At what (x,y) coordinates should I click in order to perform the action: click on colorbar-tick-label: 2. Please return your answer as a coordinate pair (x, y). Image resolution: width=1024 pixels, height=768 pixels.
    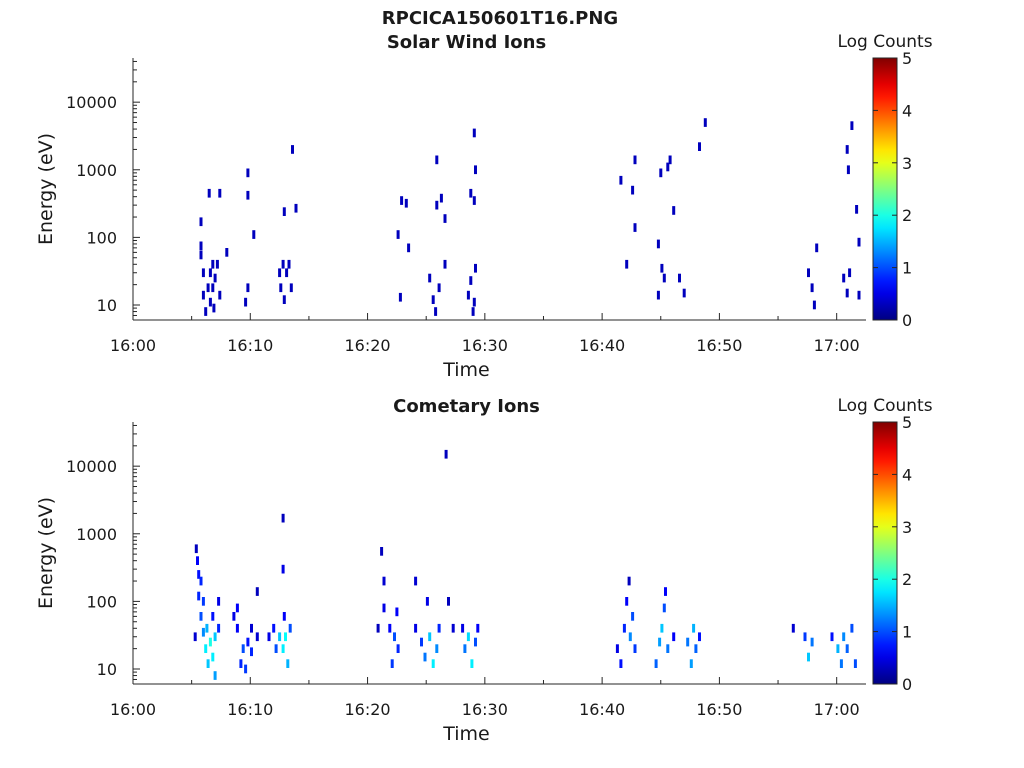
    Looking at the image, I should click on (907, 579).